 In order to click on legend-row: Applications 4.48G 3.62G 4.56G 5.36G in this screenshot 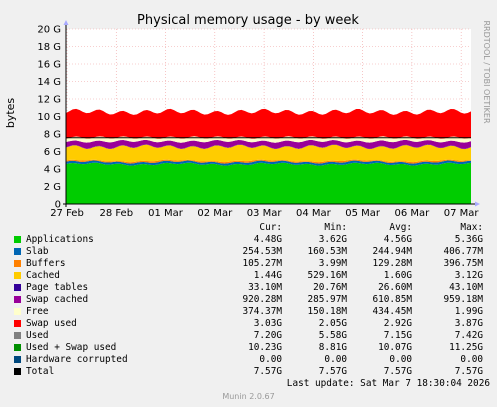, I will do `click(251, 240)`.